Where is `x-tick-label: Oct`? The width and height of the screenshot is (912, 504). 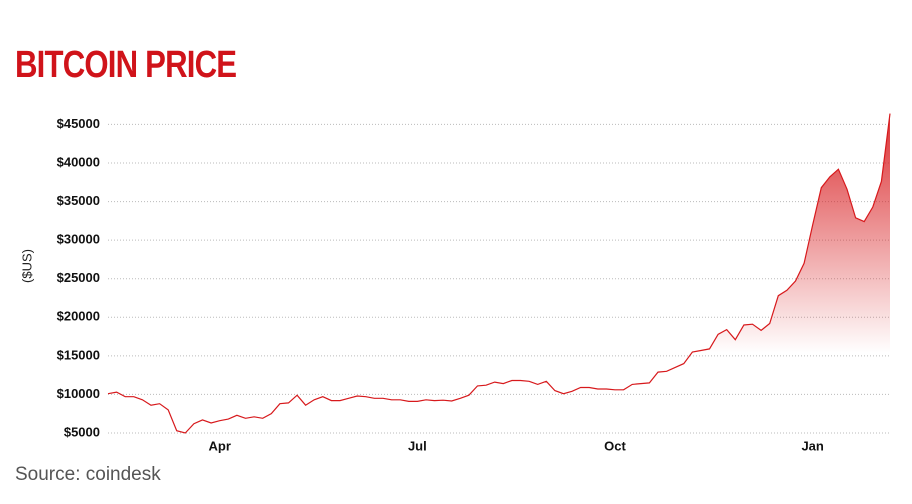 x-tick-label: Oct is located at coordinates (615, 445).